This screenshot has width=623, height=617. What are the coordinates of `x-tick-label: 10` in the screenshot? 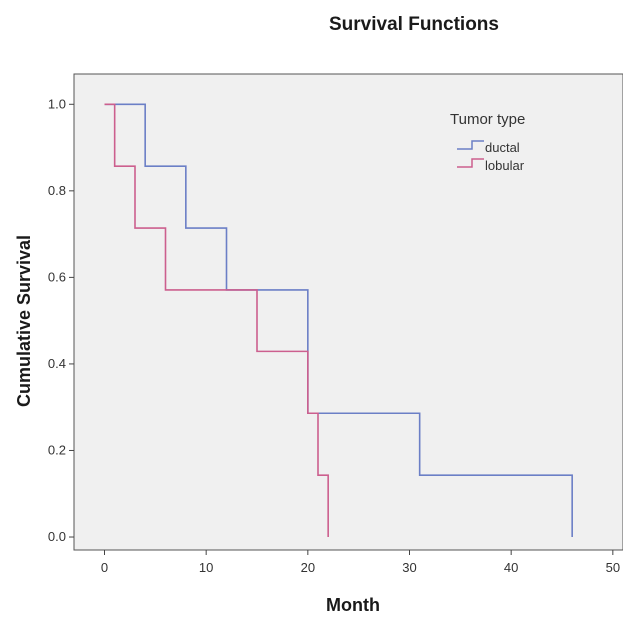 It's located at (206, 567).